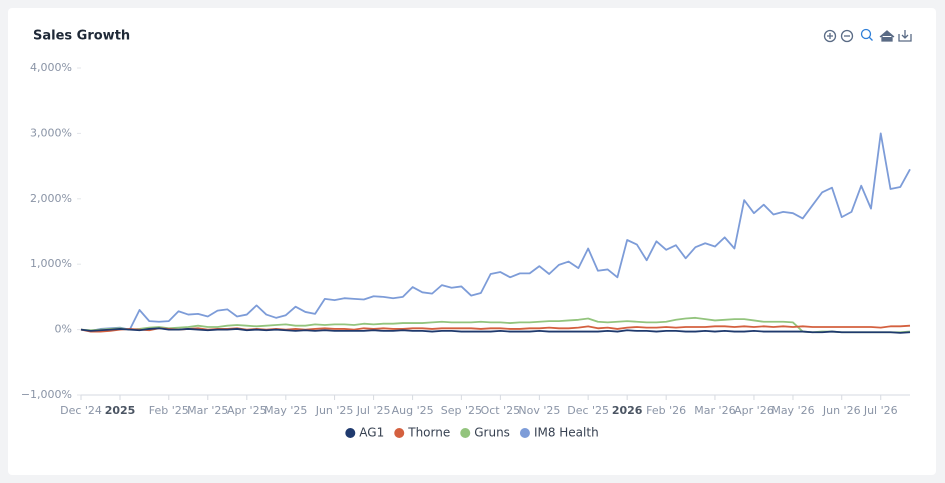  What do you see at coordinates (373, 410) in the screenshot?
I see `x-tick-label: Jul '25` at bounding box center [373, 410].